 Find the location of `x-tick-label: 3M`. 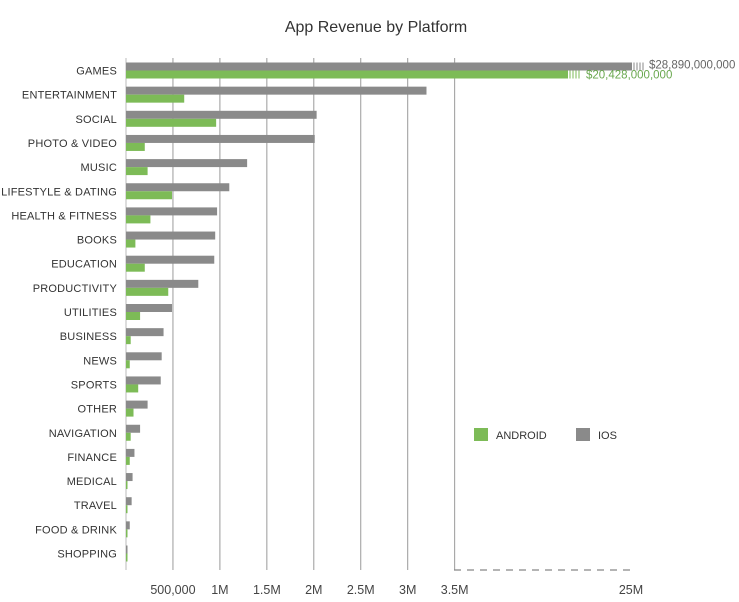

x-tick-label: 3M is located at coordinates (407, 590).